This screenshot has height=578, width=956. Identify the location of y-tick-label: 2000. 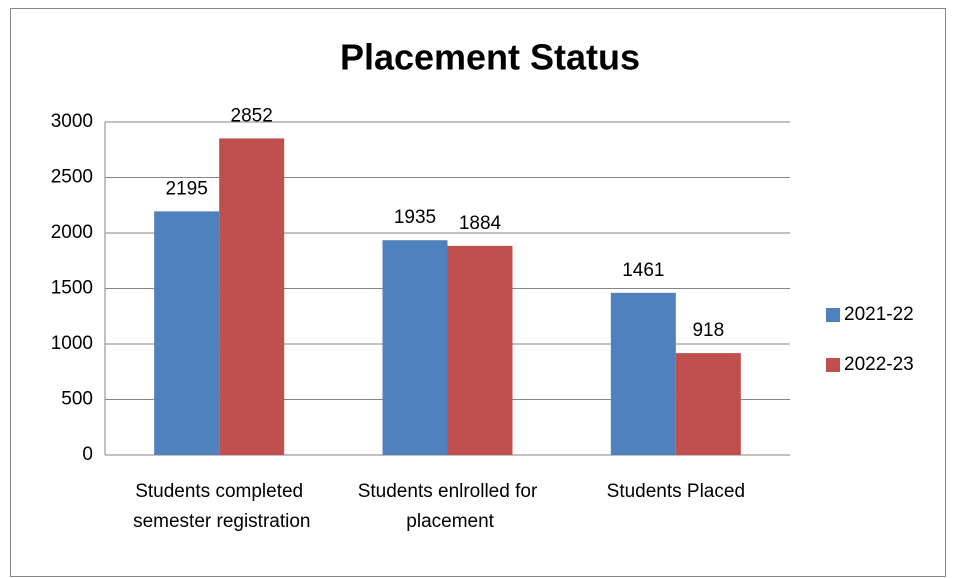
(72, 232).